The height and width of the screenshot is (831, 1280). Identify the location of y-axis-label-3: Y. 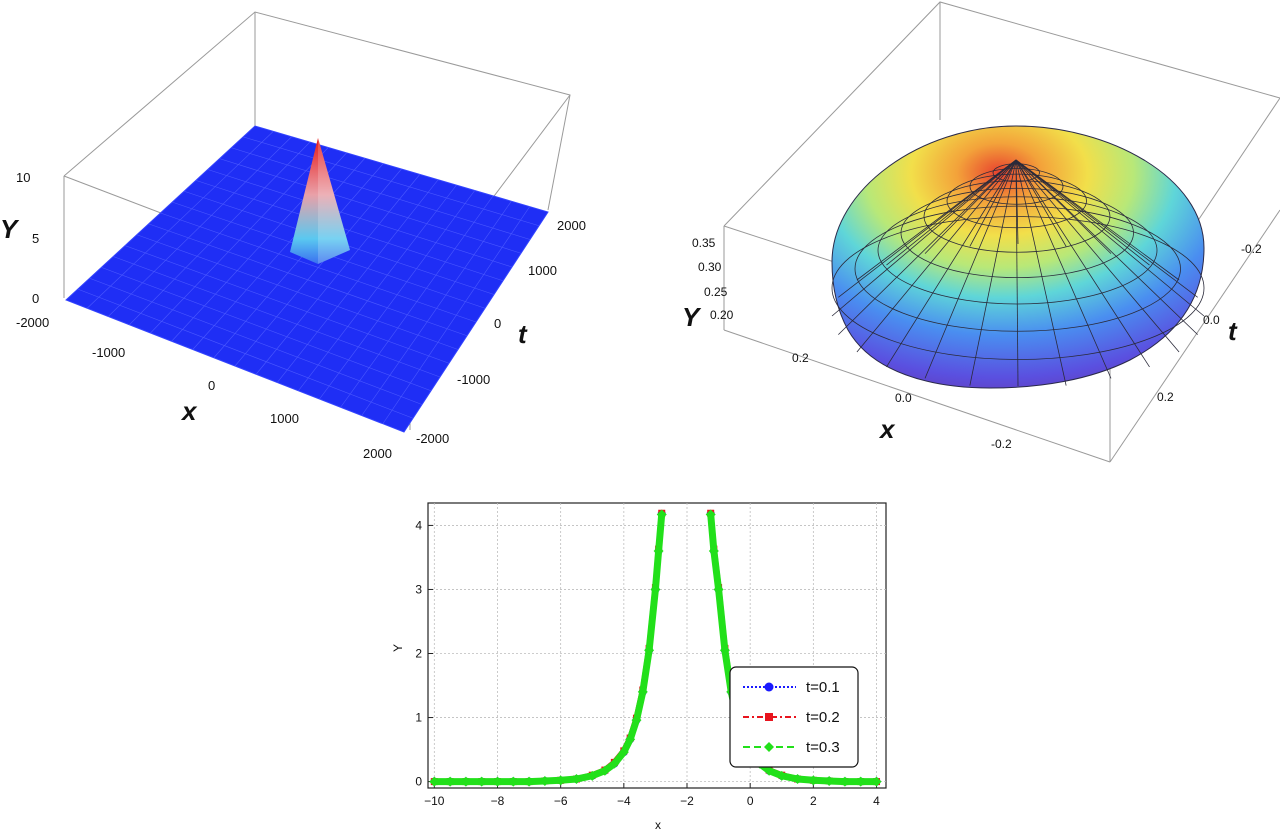
(398, 648).